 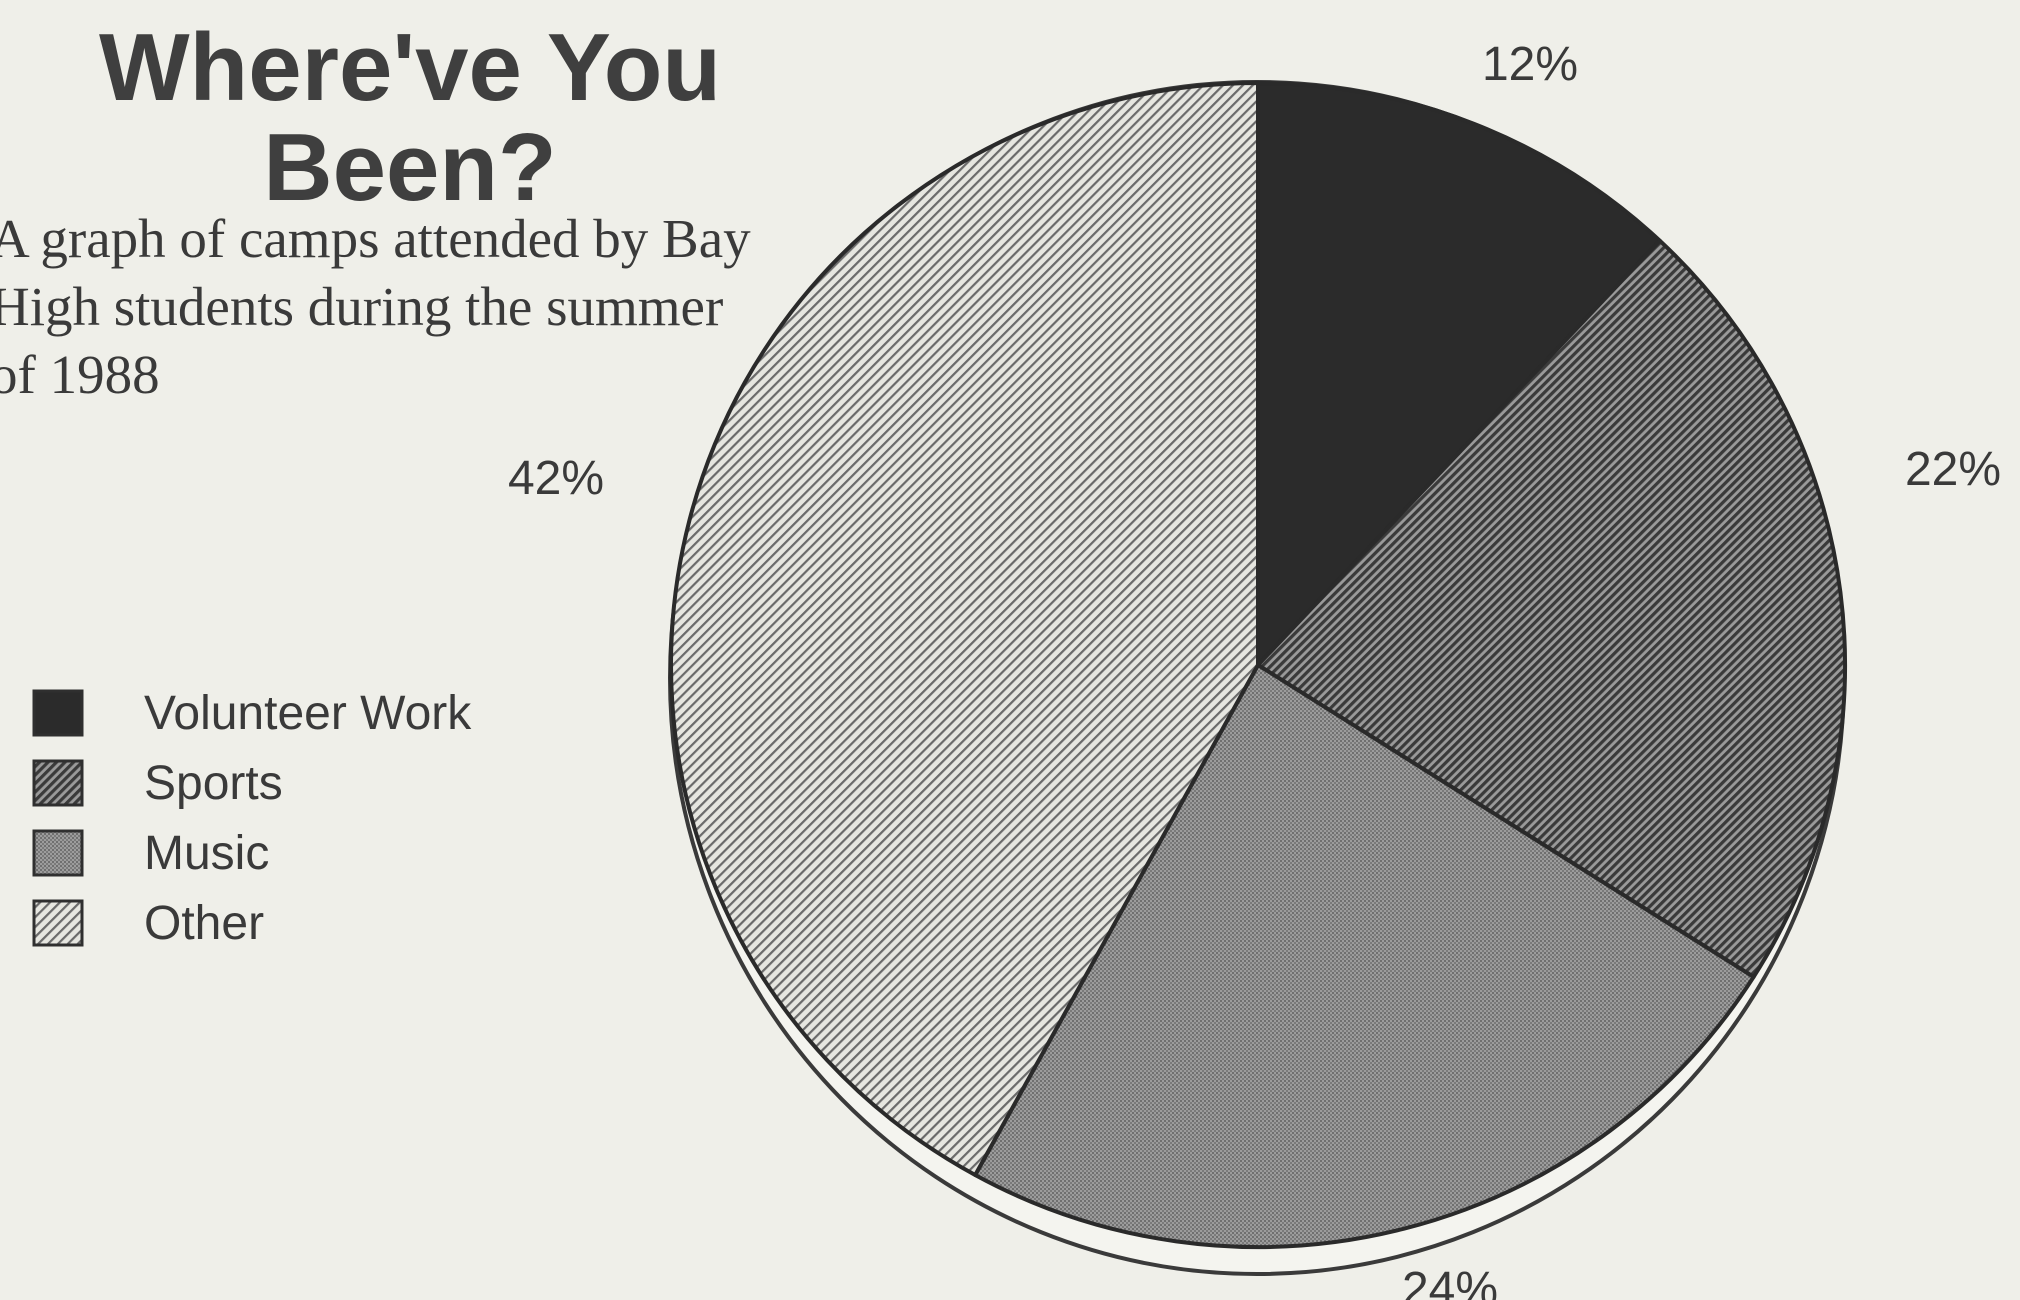 What do you see at coordinates (1530, 64) in the screenshot?
I see `pie-label-volunteer-work: 12%` at bounding box center [1530, 64].